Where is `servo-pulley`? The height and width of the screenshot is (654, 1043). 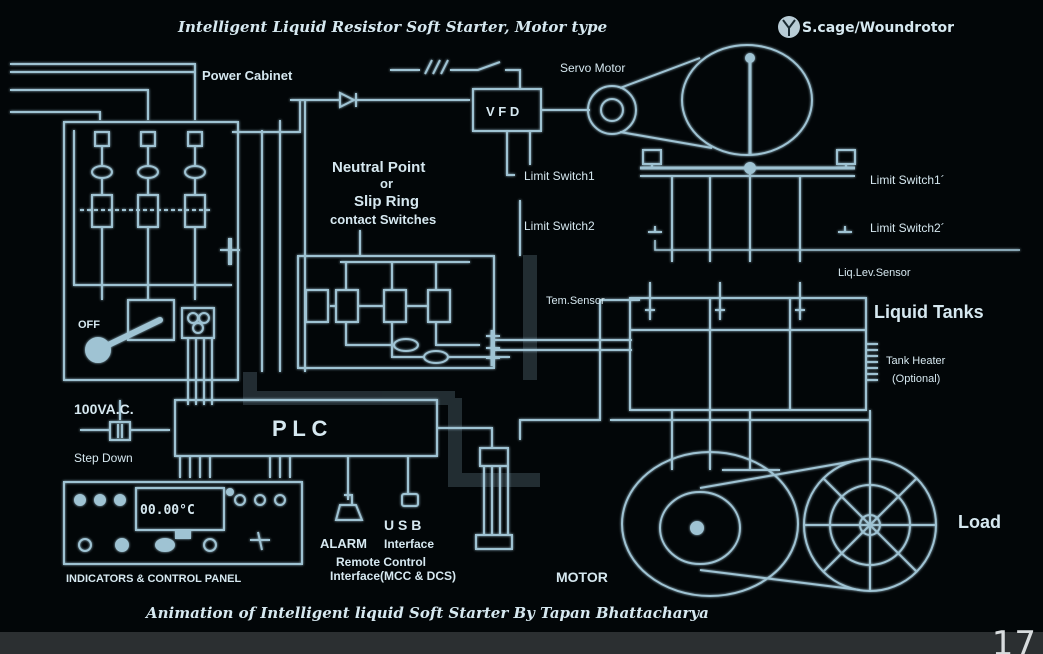 servo-pulley is located at coordinates (747, 100).